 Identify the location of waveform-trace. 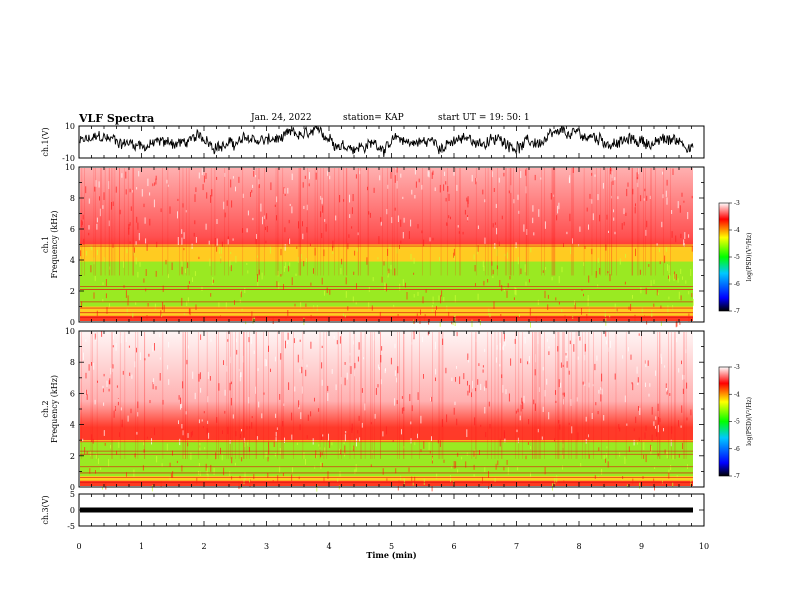
(386, 510).